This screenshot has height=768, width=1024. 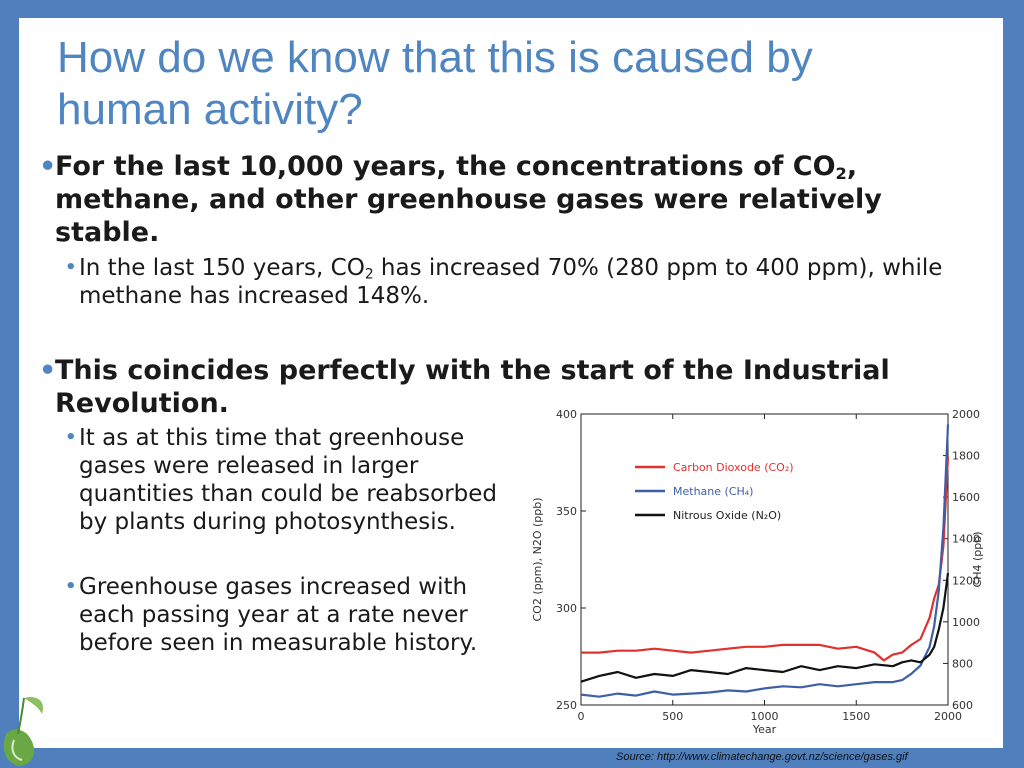 I want to click on x-tick-label: 1500, so click(x=856, y=716).